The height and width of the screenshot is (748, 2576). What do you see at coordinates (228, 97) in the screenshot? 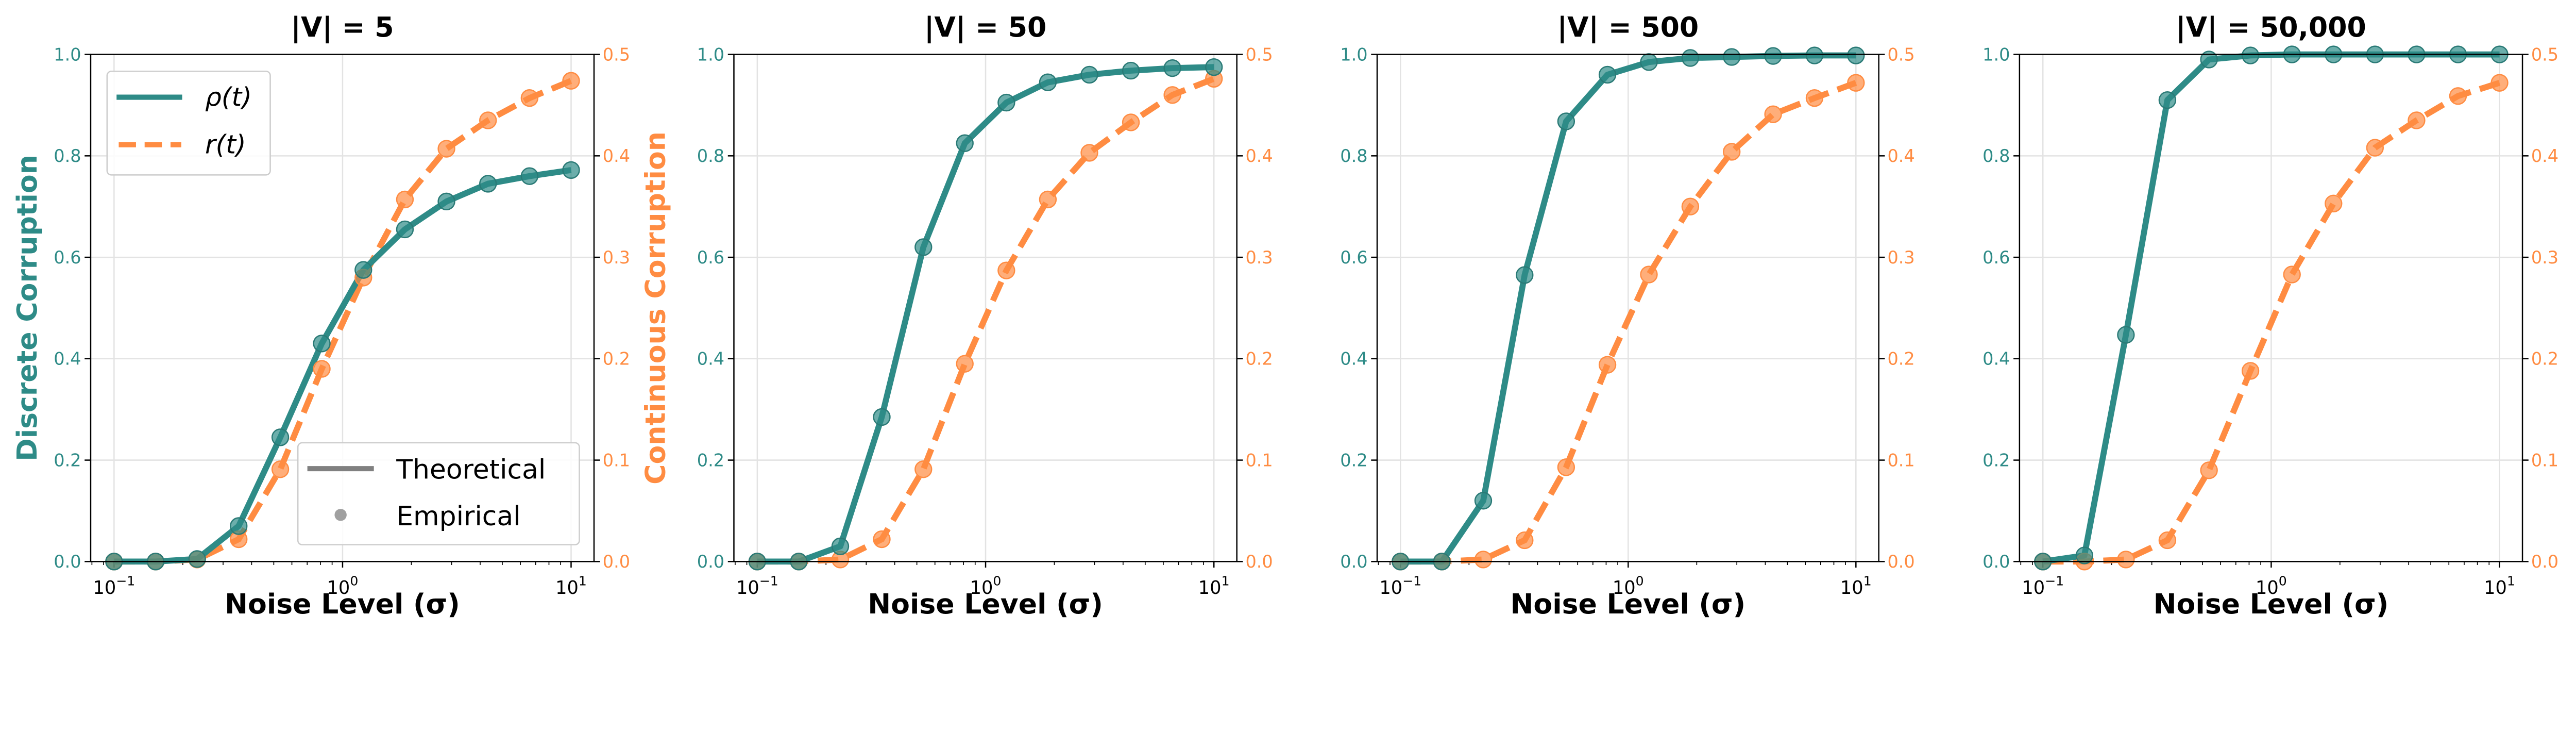
I see `legend-rho-label: ρ(t)` at bounding box center [228, 97].